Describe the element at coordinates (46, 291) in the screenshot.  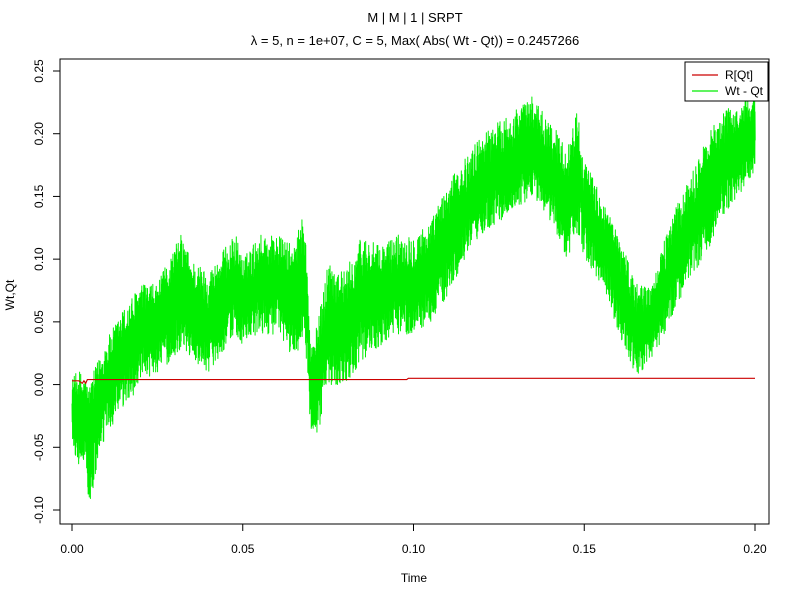
I see `y-axis: -0.10 -0.05 0.00 0.05 0.10 0.15 0.20 0.25` at that location.